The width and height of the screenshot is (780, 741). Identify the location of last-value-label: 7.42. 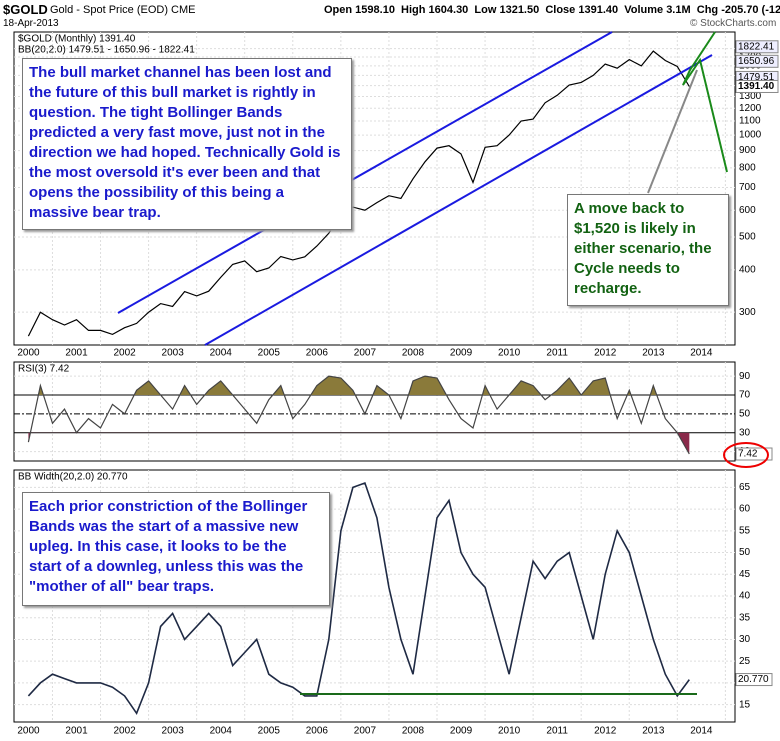
(748, 454).